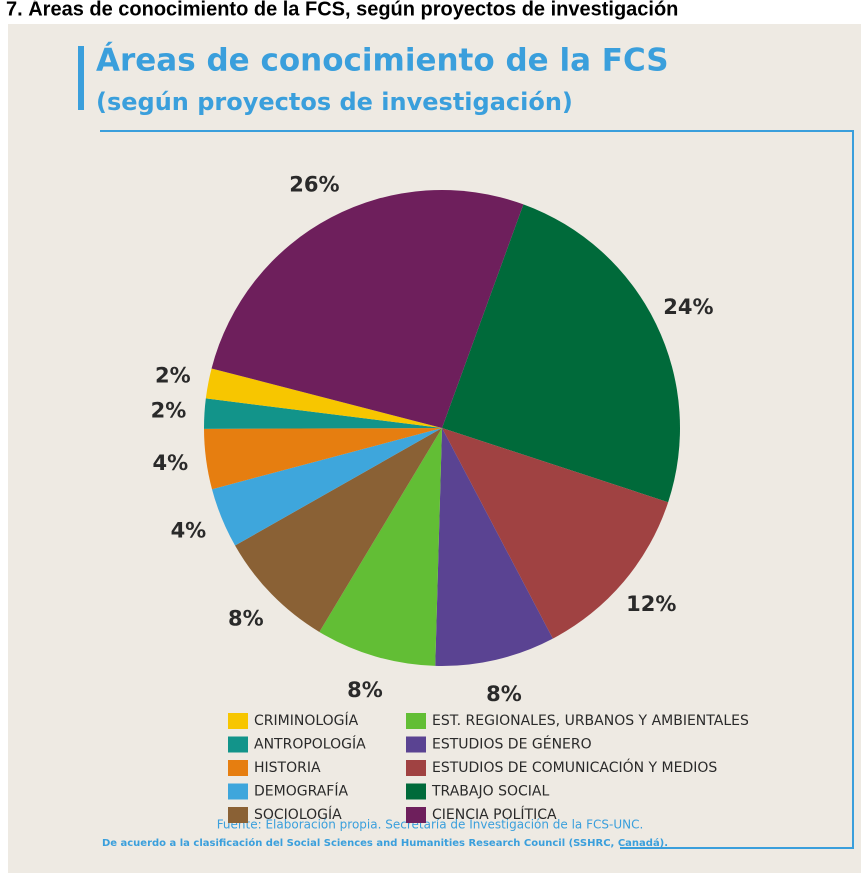  Describe the element at coordinates (382, 61) in the screenshot. I see `chart-title: Áreas de conocimiento de la FCS` at that location.